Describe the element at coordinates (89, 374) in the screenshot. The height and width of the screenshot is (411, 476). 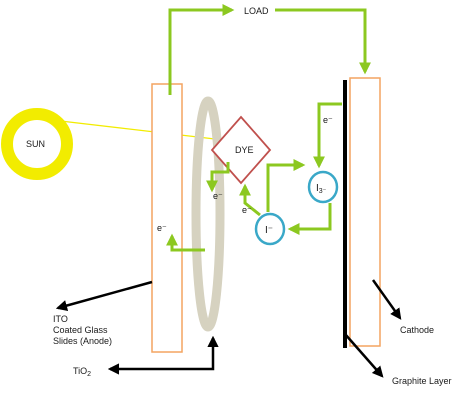
I see `tio2-label-sub: 2` at that location.